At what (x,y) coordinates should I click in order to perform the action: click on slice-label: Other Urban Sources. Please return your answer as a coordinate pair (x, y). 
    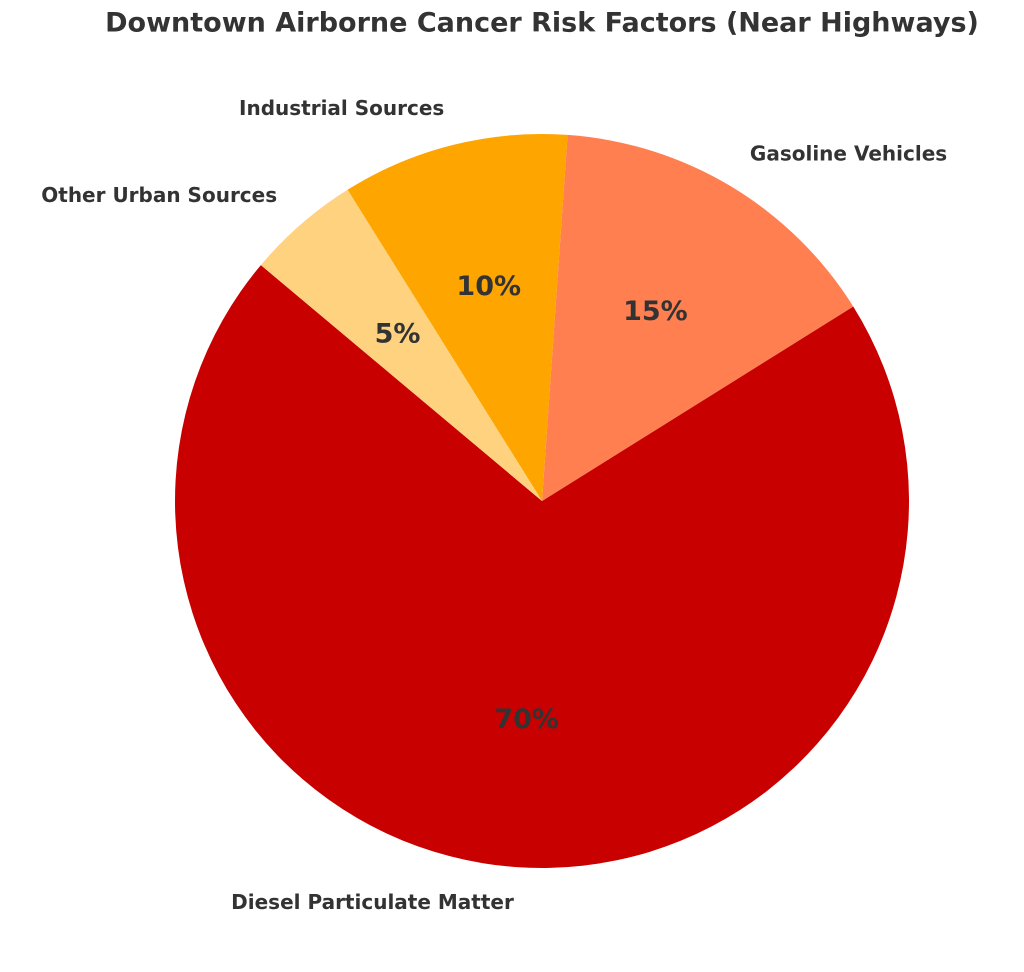
    Looking at the image, I should click on (159, 195).